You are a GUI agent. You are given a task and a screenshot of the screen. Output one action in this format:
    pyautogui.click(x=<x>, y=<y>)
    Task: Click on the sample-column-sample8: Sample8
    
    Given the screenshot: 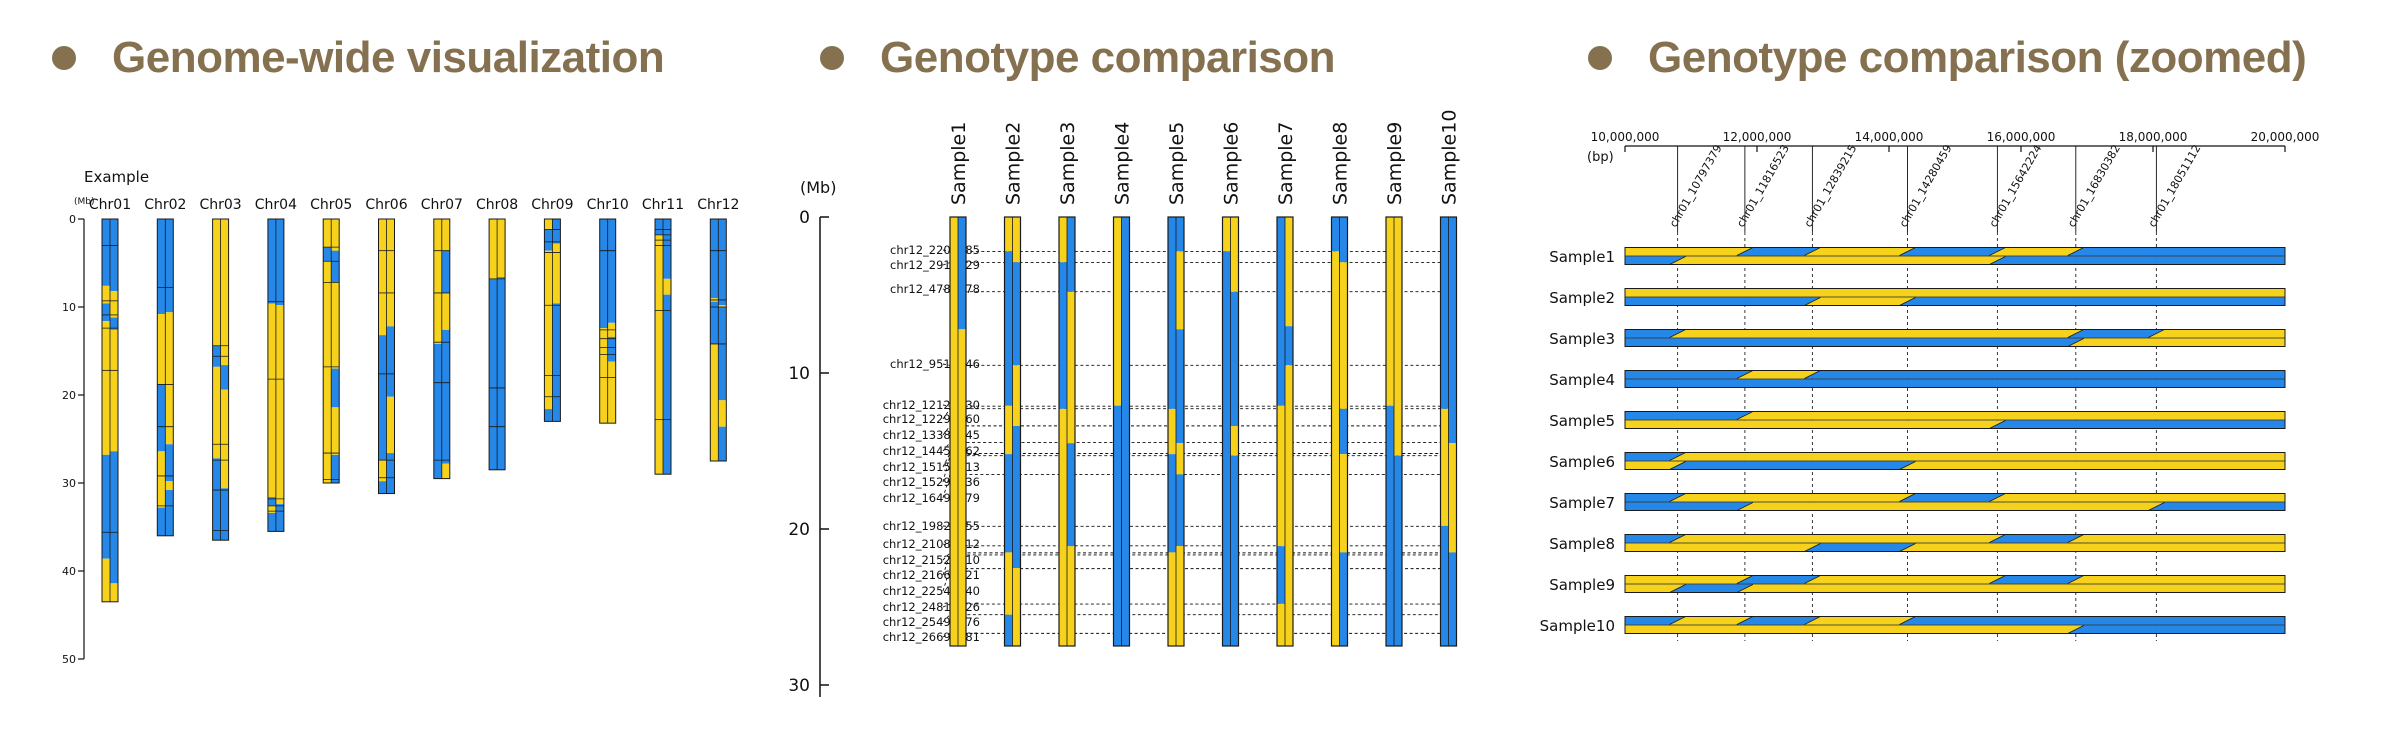 What is the action you would take?
    pyautogui.click(x=1341, y=384)
    